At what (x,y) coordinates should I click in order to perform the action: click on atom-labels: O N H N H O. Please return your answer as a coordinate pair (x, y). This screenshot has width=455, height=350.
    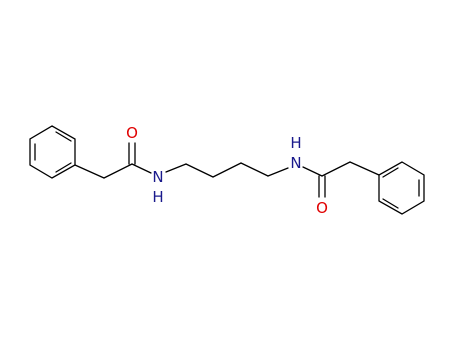
    Looking at the image, I should click on (227, 170).